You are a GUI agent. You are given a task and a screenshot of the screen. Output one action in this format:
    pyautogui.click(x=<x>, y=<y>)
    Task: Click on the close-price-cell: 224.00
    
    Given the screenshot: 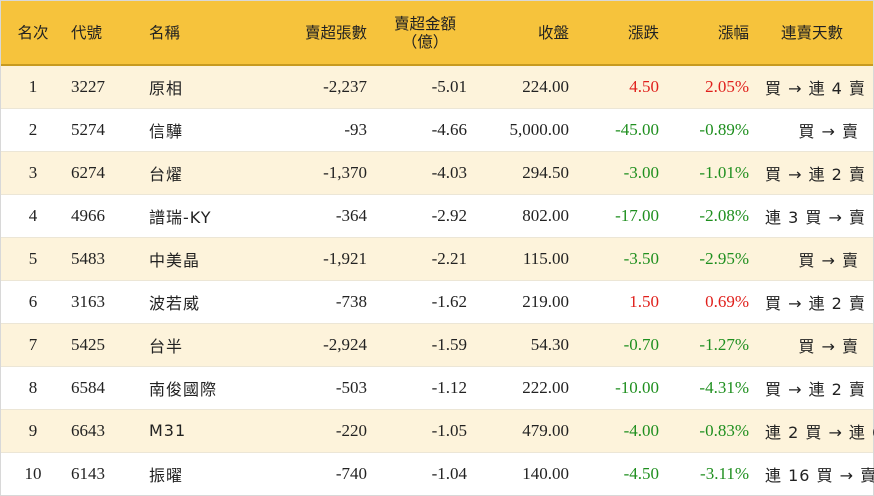 What is the action you would take?
    pyautogui.click(x=526, y=87)
    